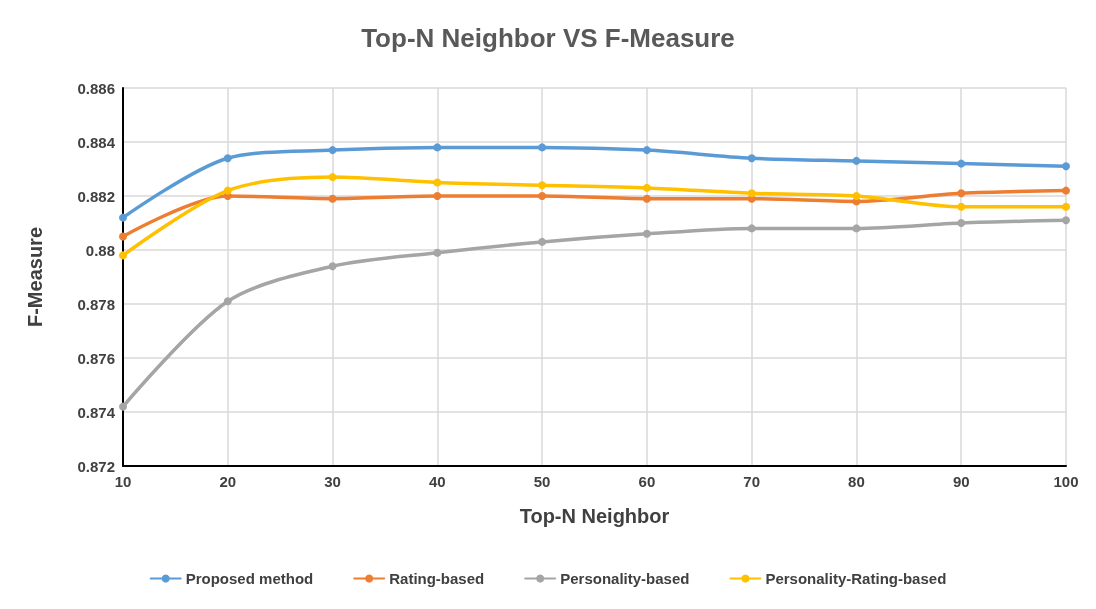 The height and width of the screenshot is (609, 1096). Describe the element at coordinates (856, 578) in the screenshot. I see `legend-label: Personality-Rating-based` at that location.